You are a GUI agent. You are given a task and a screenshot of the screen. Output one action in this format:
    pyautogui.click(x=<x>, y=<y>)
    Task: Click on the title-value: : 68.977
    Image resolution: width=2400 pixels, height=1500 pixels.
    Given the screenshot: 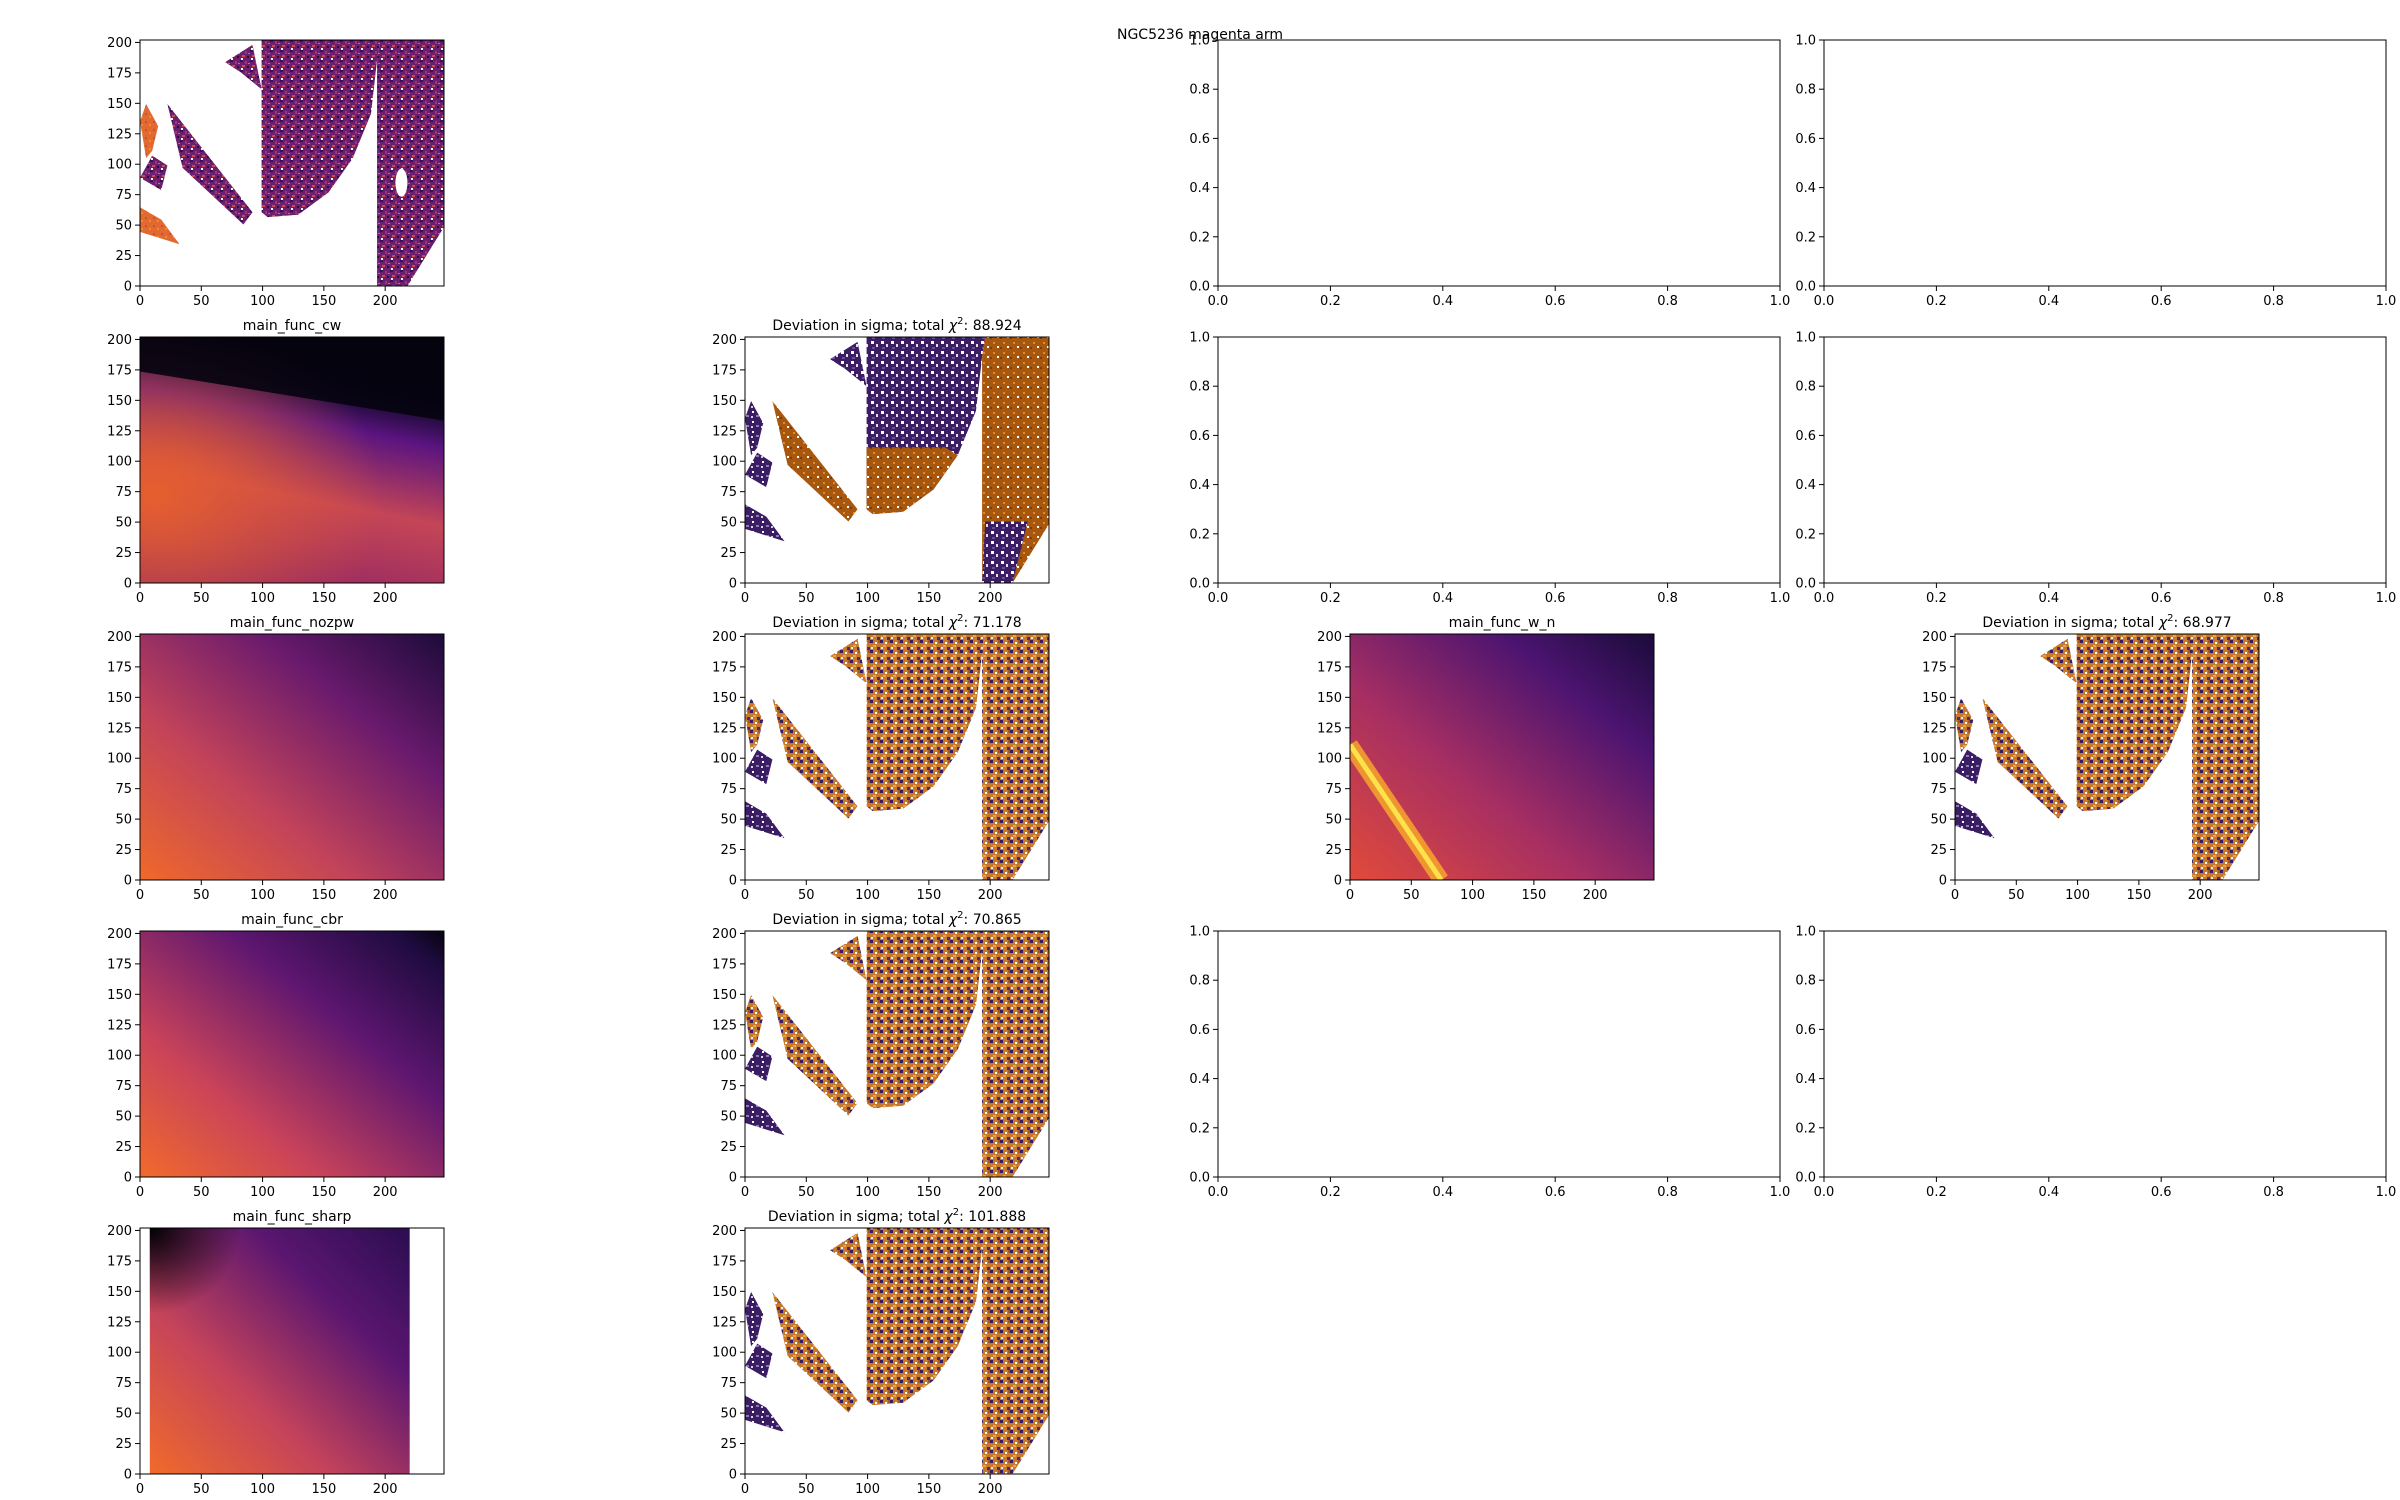 What is the action you would take?
    pyautogui.click(x=2203, y=623)
    